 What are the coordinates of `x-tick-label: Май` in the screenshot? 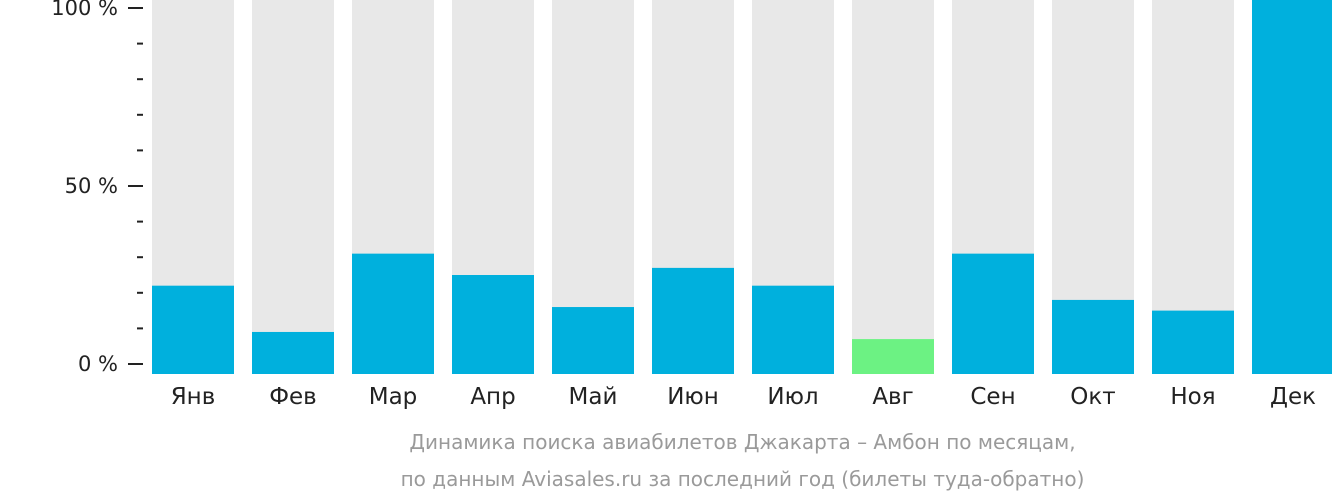 It's located at (593, 397).